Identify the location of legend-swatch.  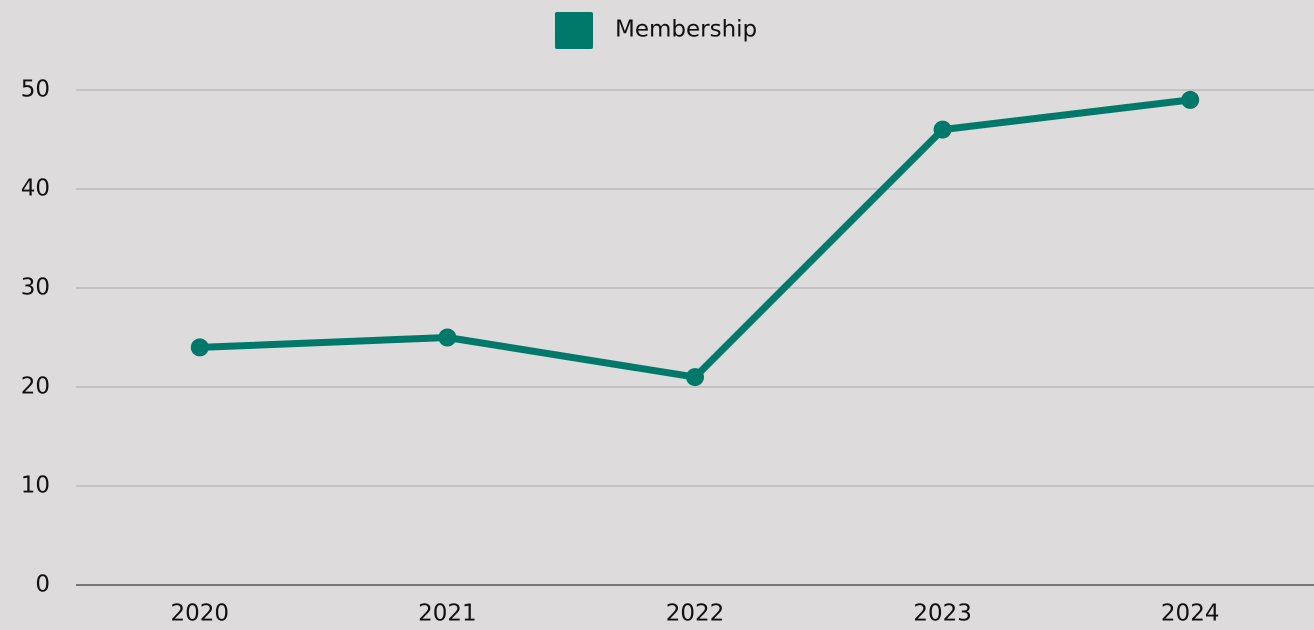
(574, 30).